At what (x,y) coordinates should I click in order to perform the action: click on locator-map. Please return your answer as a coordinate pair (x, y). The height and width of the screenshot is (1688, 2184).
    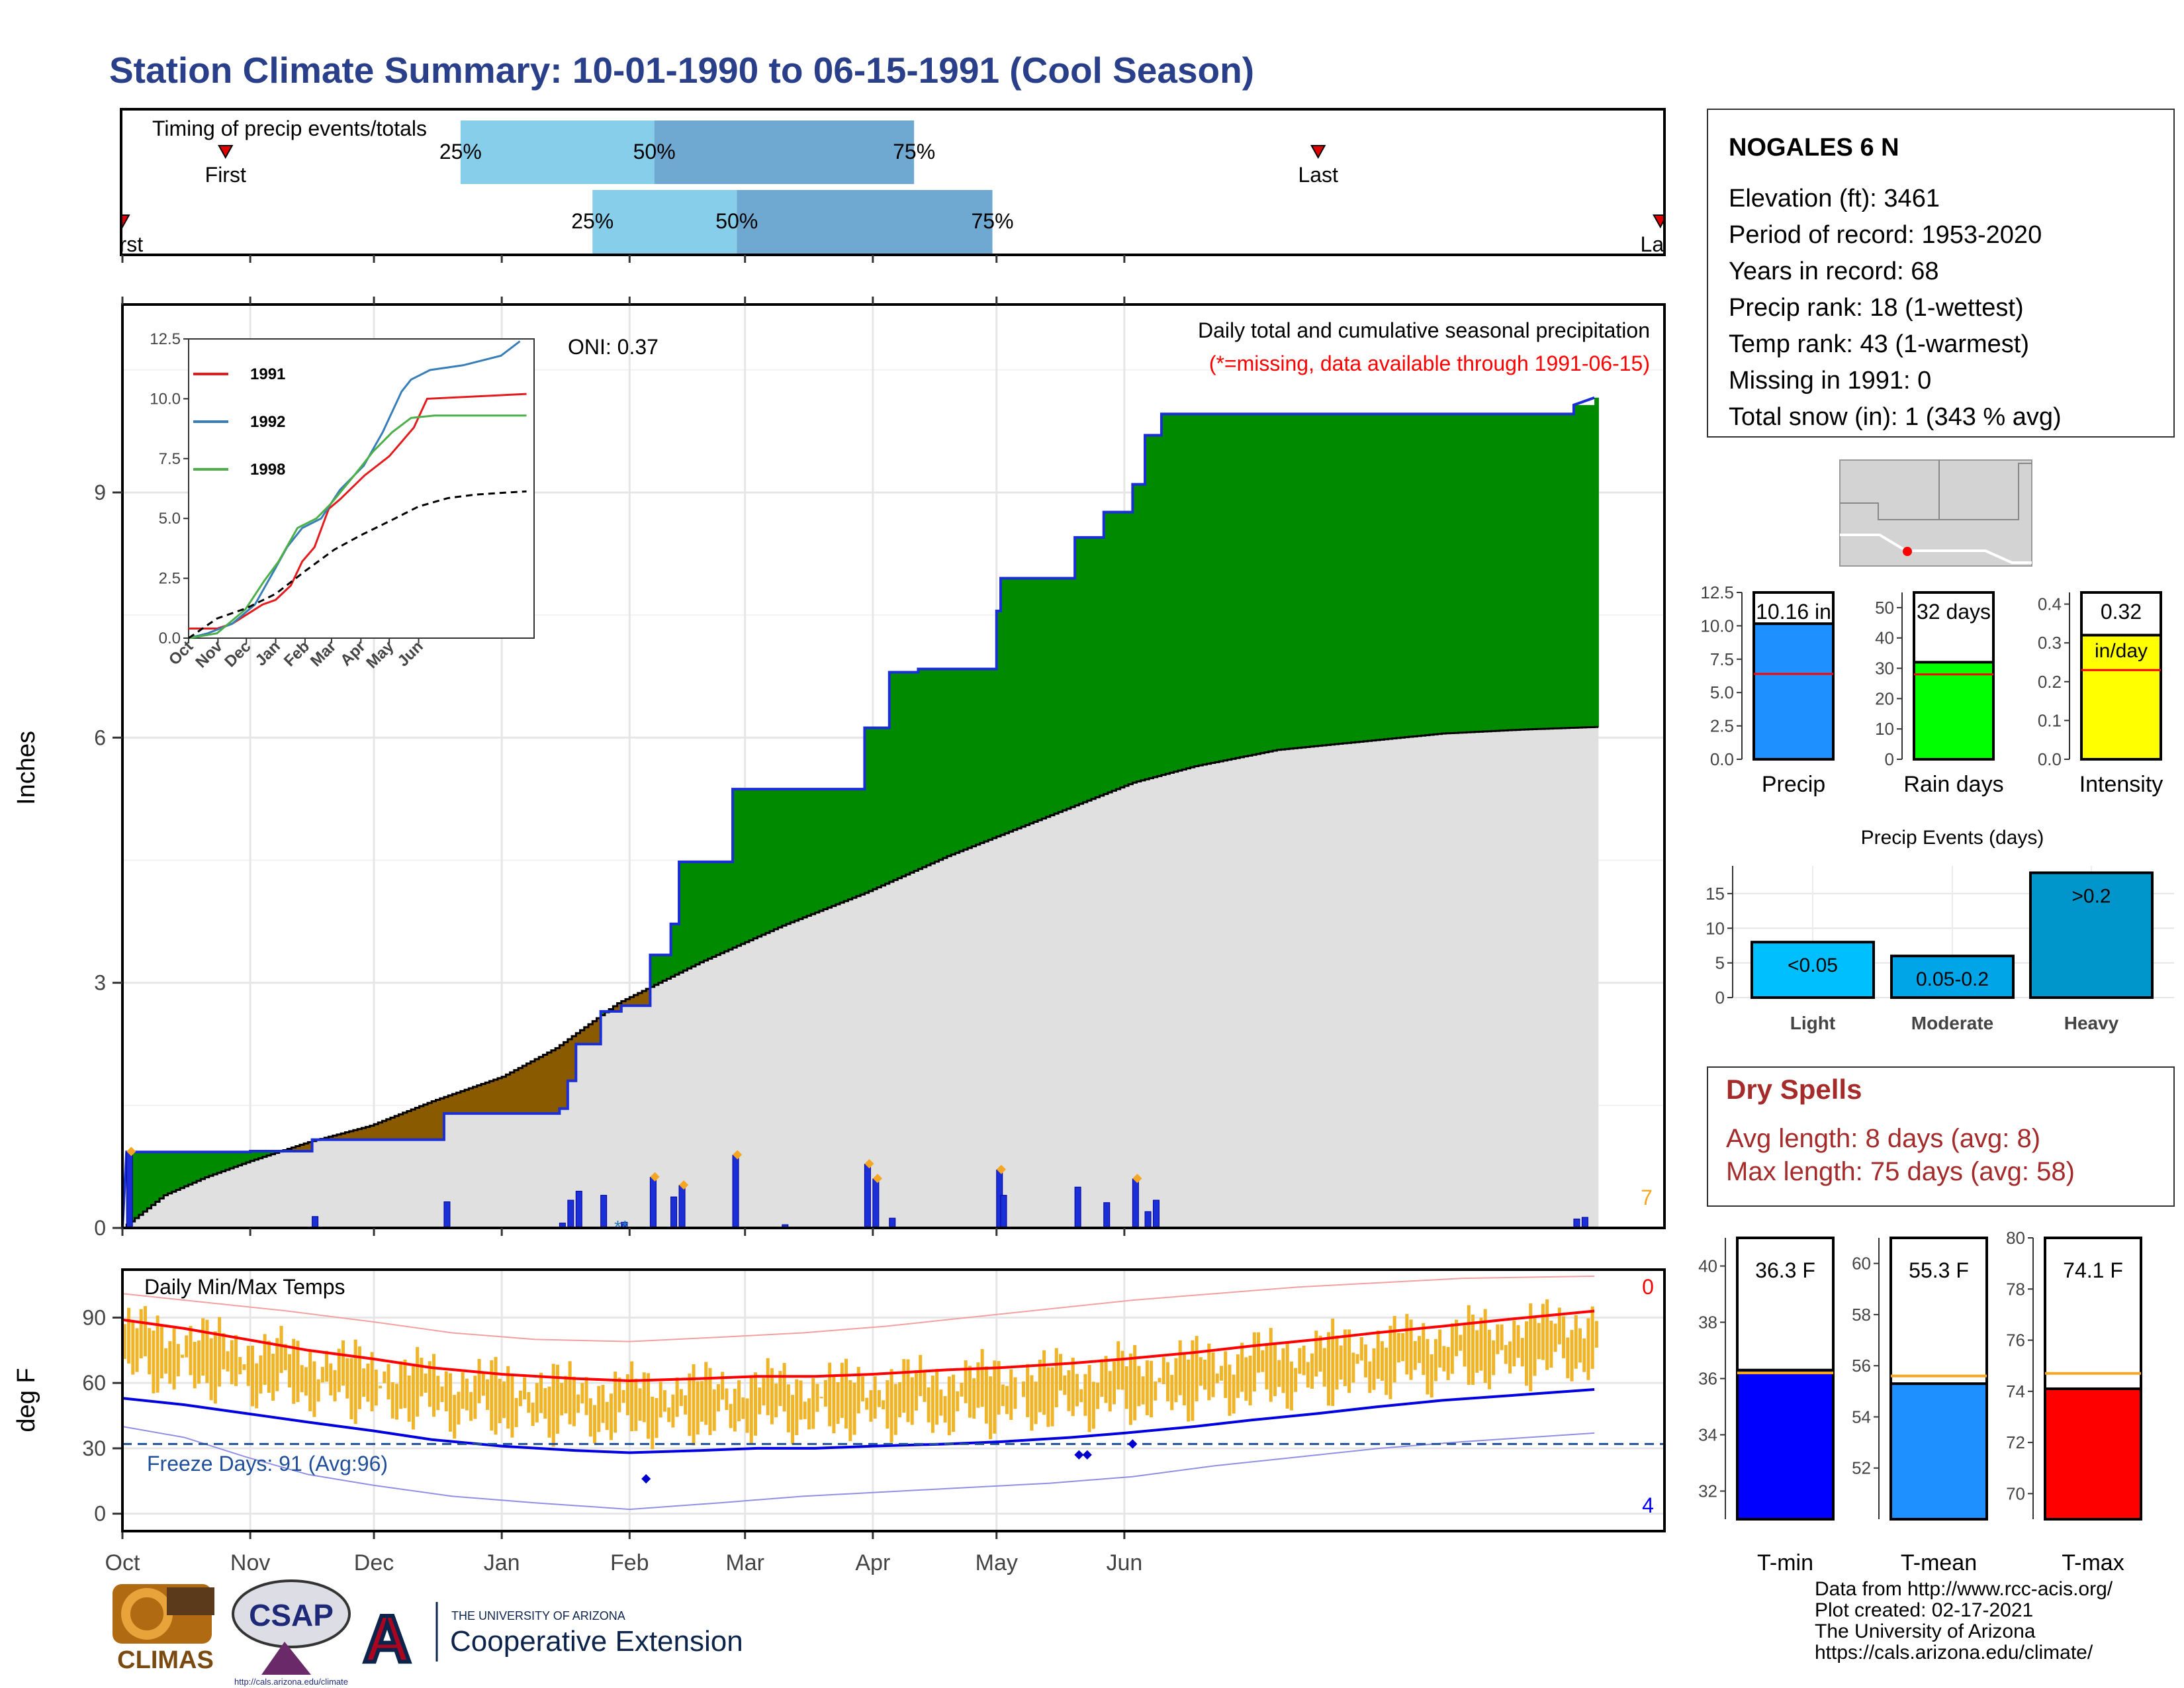
    Looking at the image, I should click on (1935, 513).